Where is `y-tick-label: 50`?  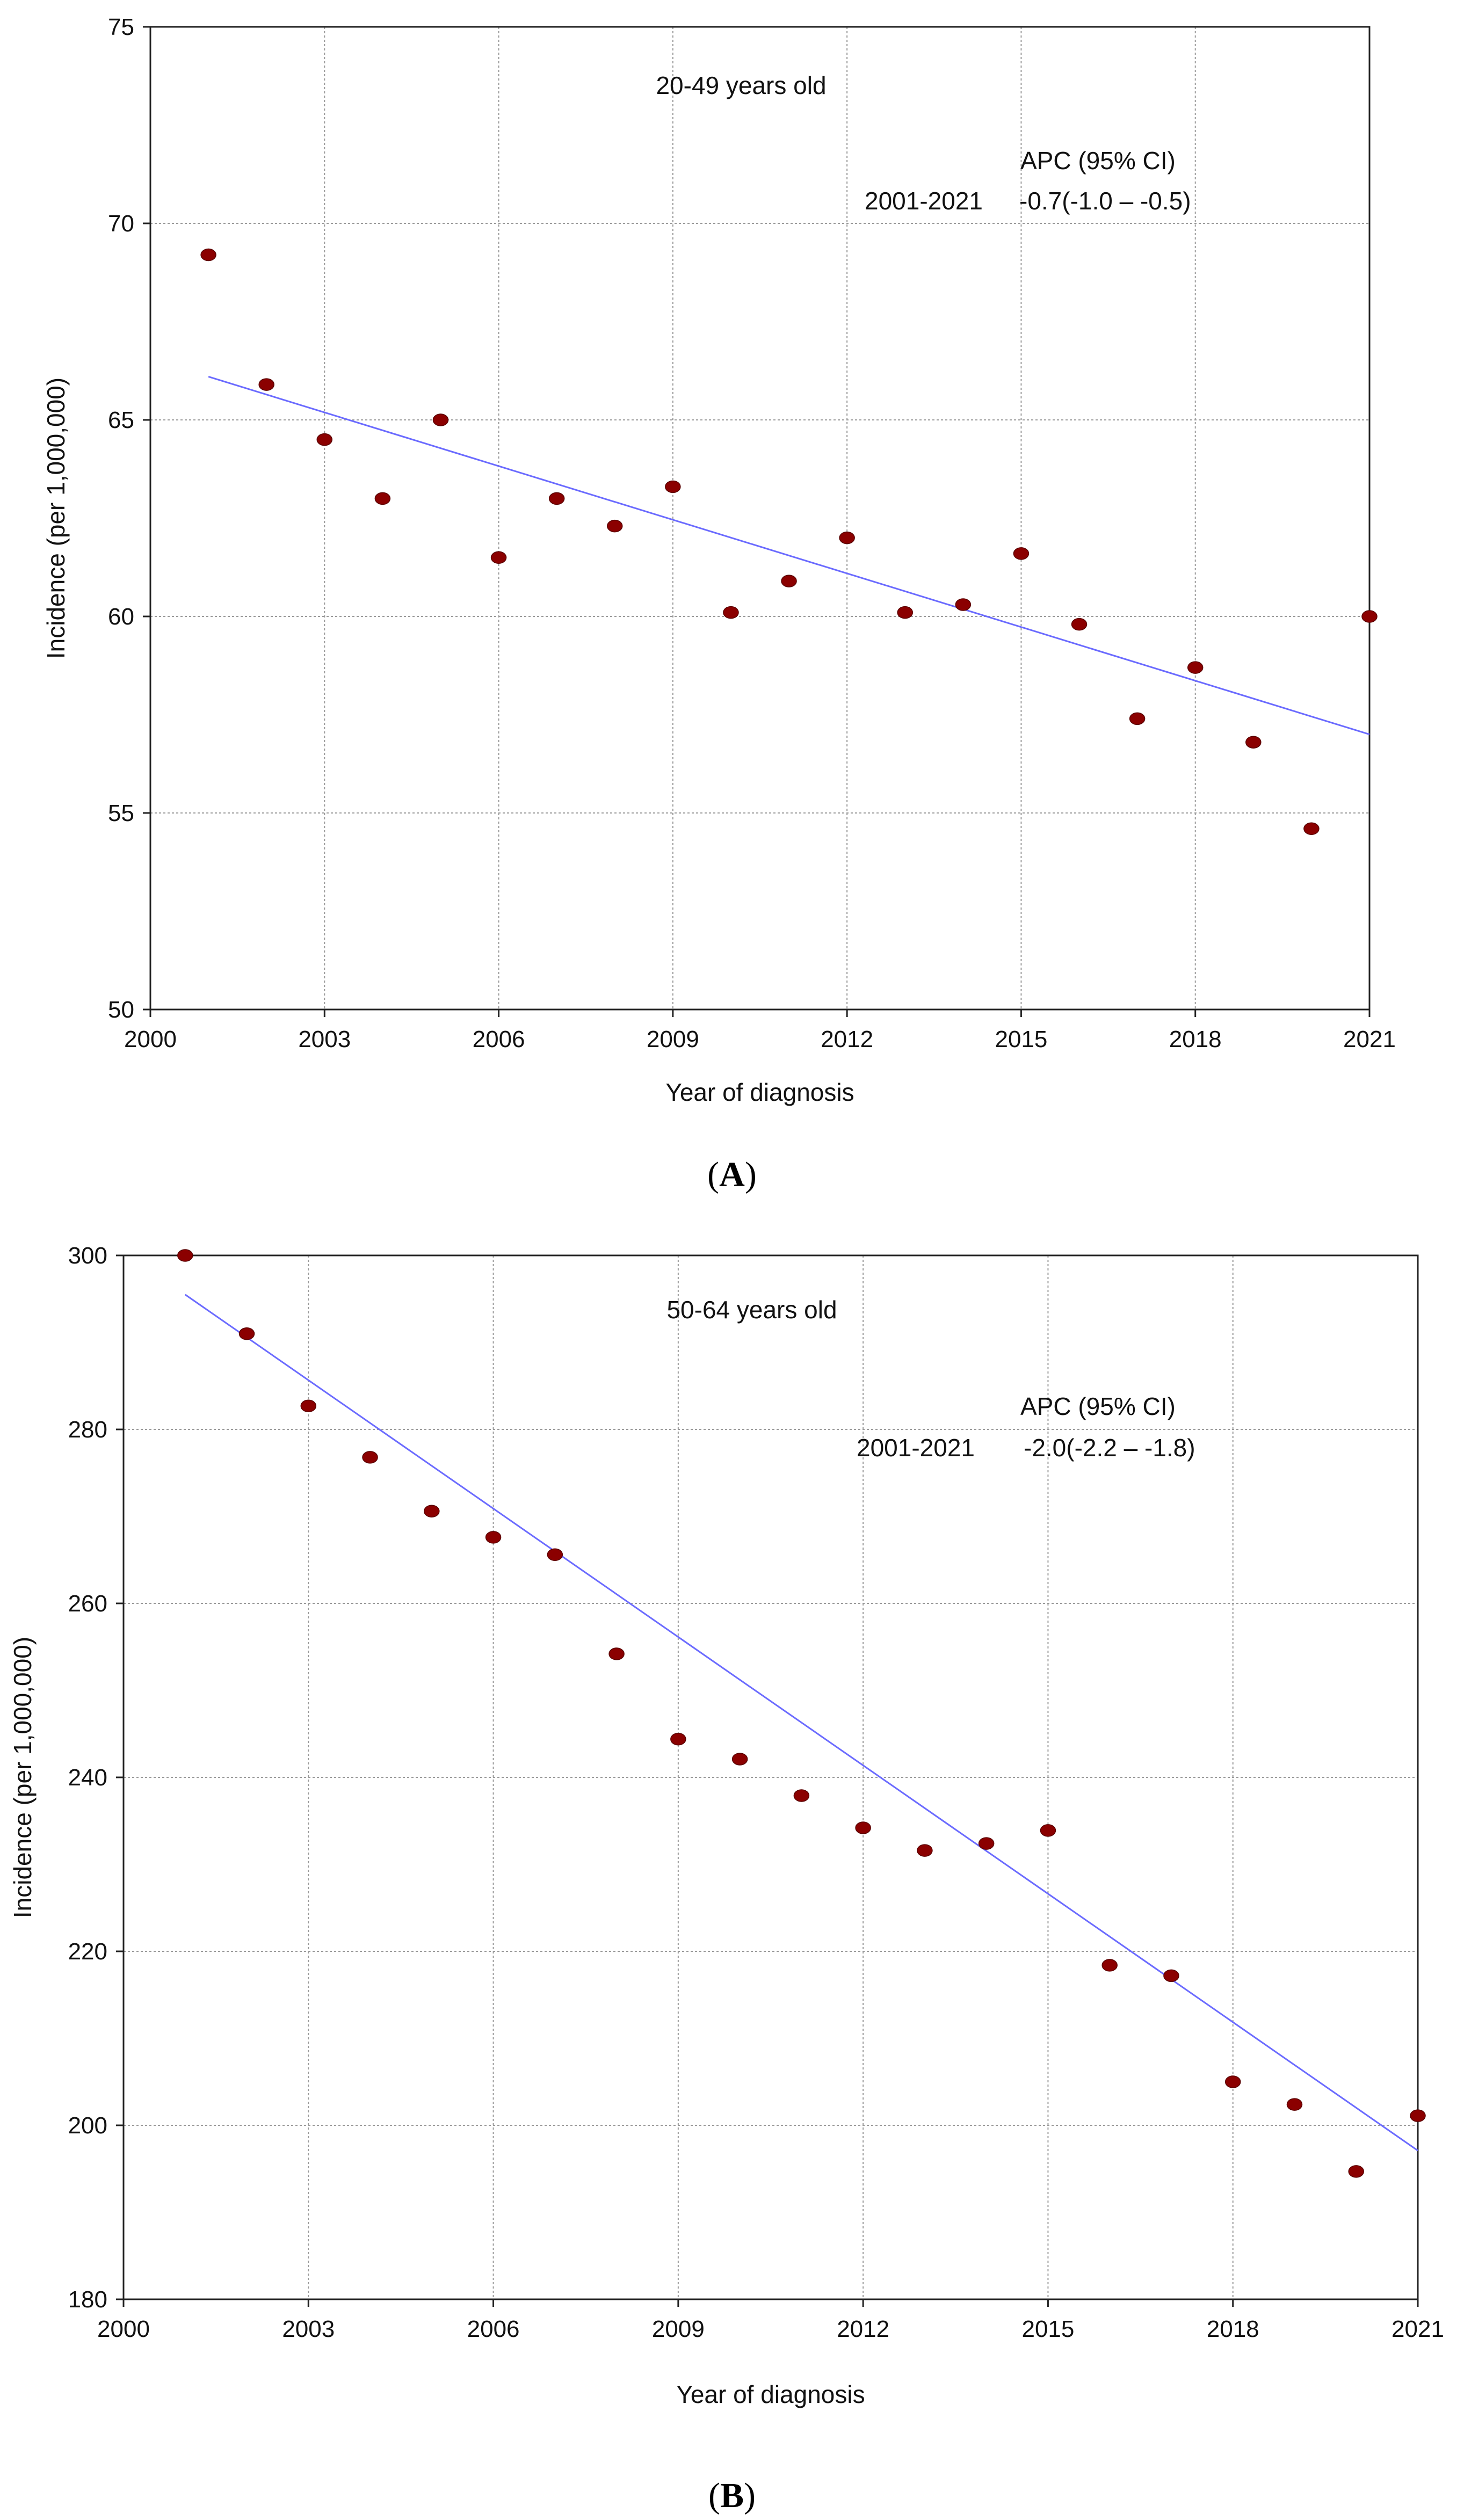 y-tick-label: 50 is located at coordinates (121, 1010).